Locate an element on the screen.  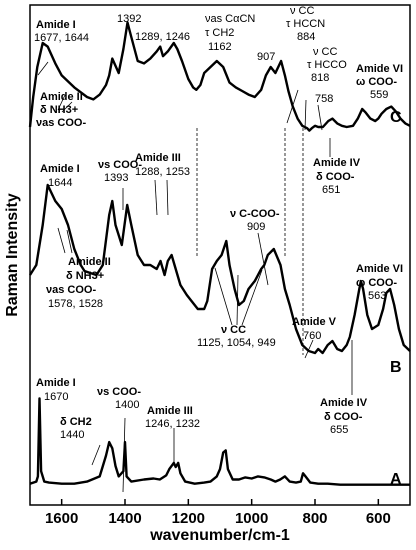
x-tick-label-800: 800 is located at coordinates (314, 518).